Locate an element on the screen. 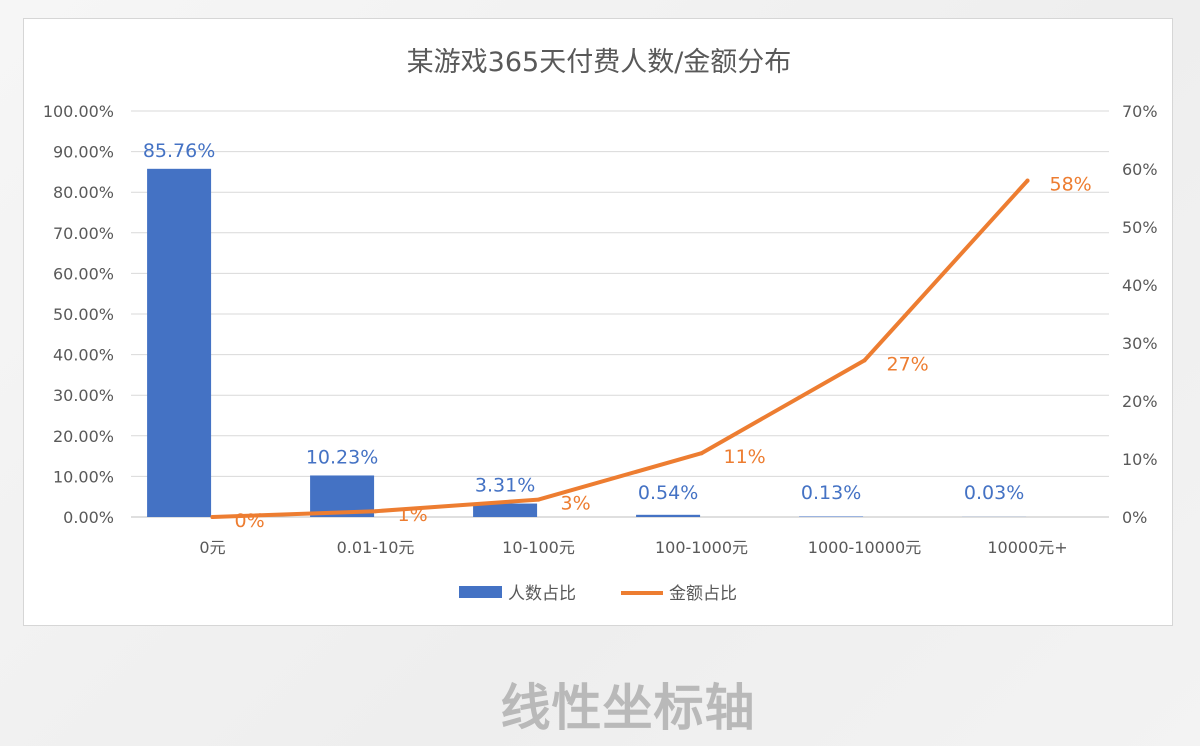 The height and width of the screenshot is (746, 1200). x-tick-label: 0.01-10元 is located at coordinates (376, 547).